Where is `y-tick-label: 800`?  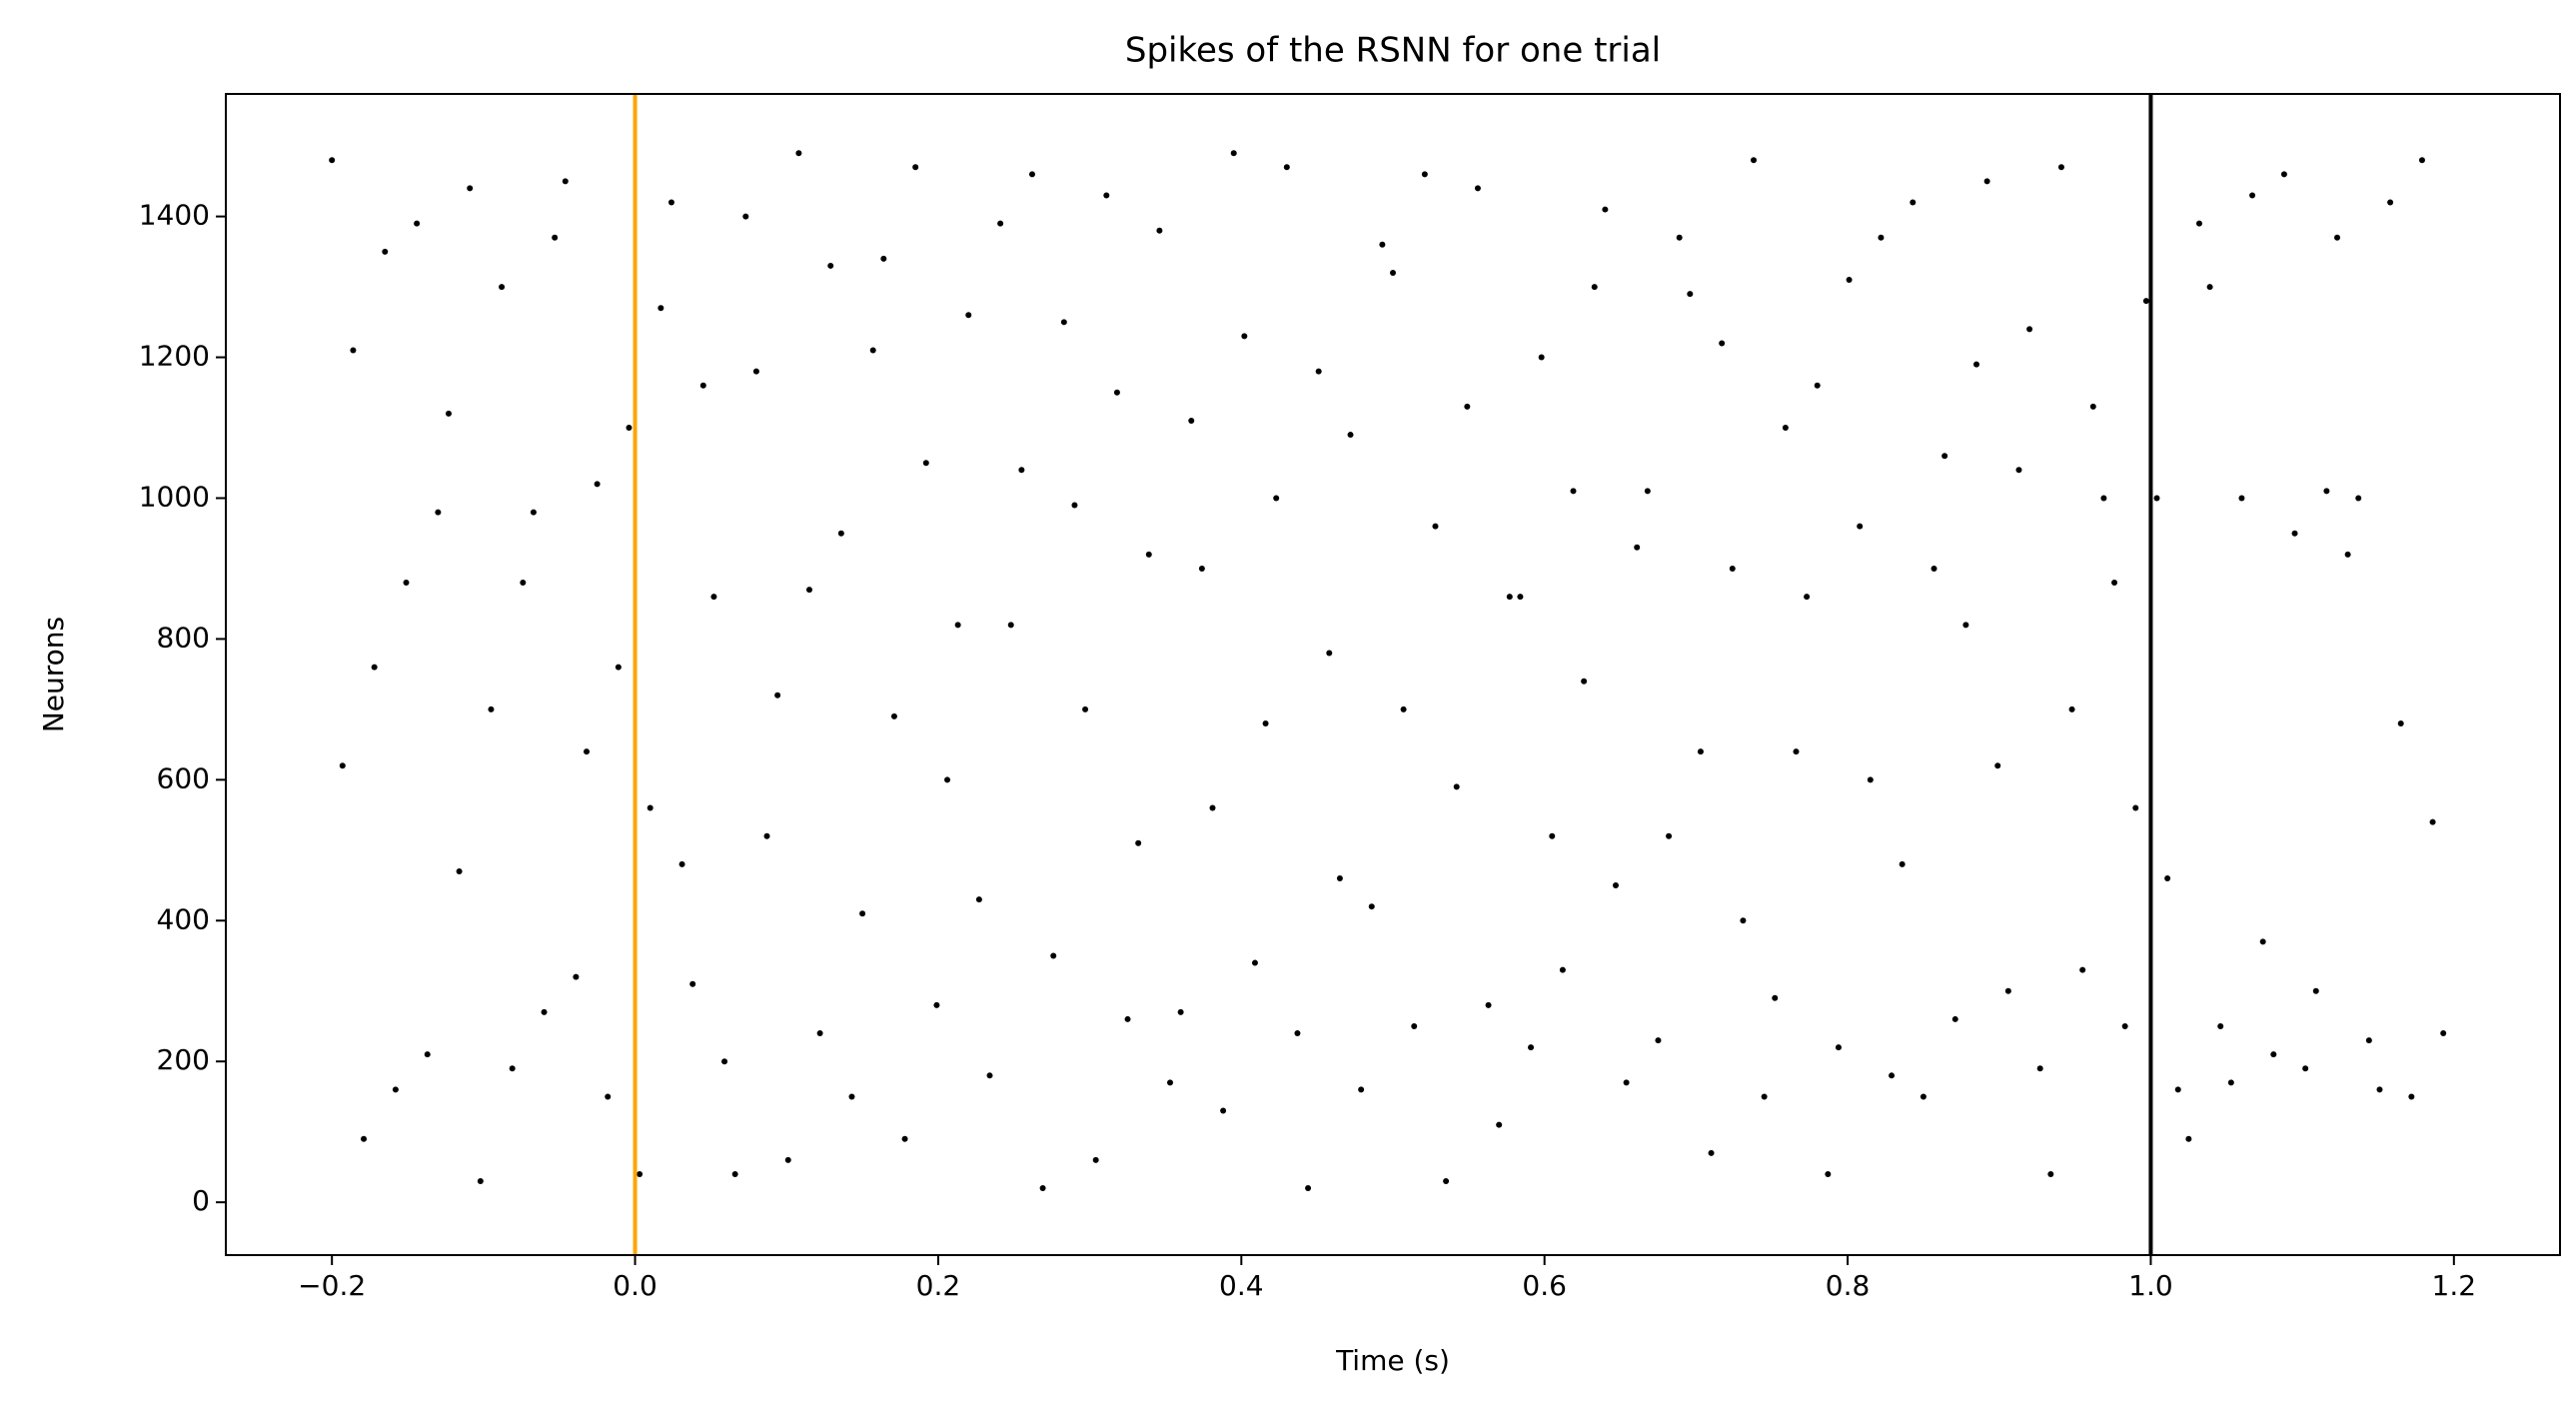
y-tick-label: 800 is located at coordinates (183, 638).